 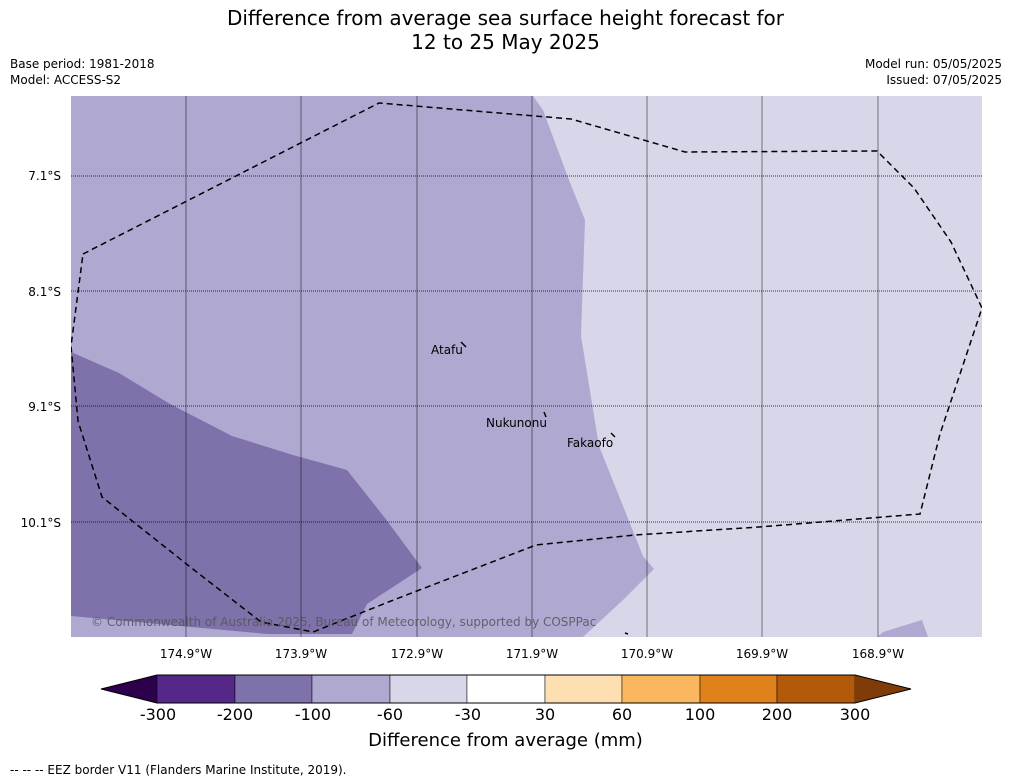 What do you see at coordinates (82, 64) in the screenshot?
I see `base-period: Base period: 1981-2018` at bounding box center [82, 64].